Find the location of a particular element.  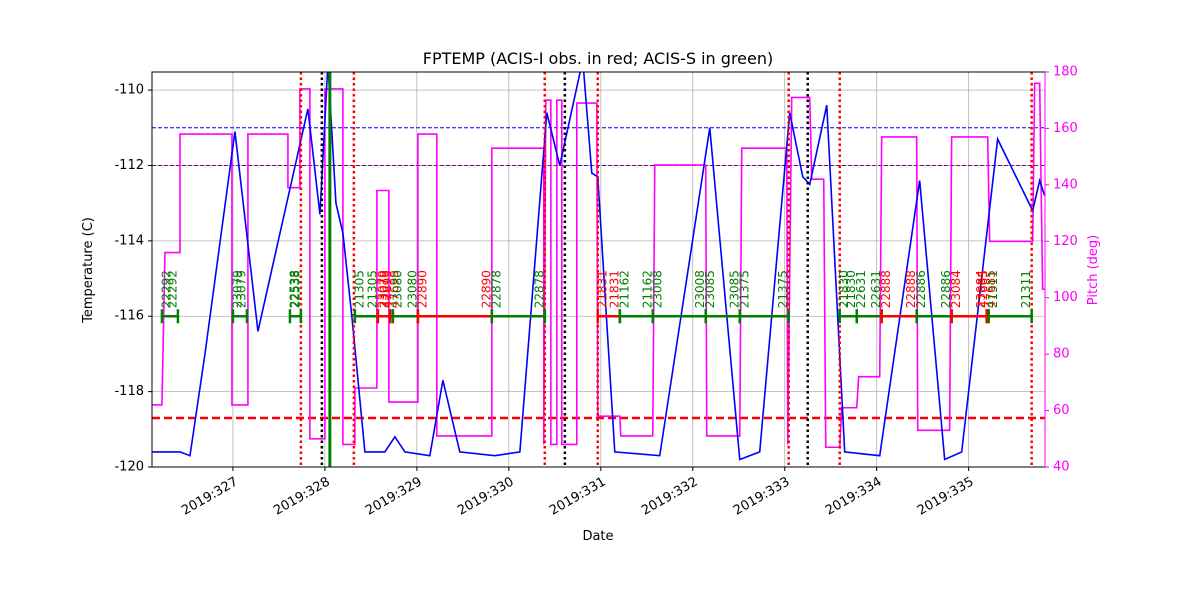

y-tick-label: -112 is located at coordinates (129, 165).